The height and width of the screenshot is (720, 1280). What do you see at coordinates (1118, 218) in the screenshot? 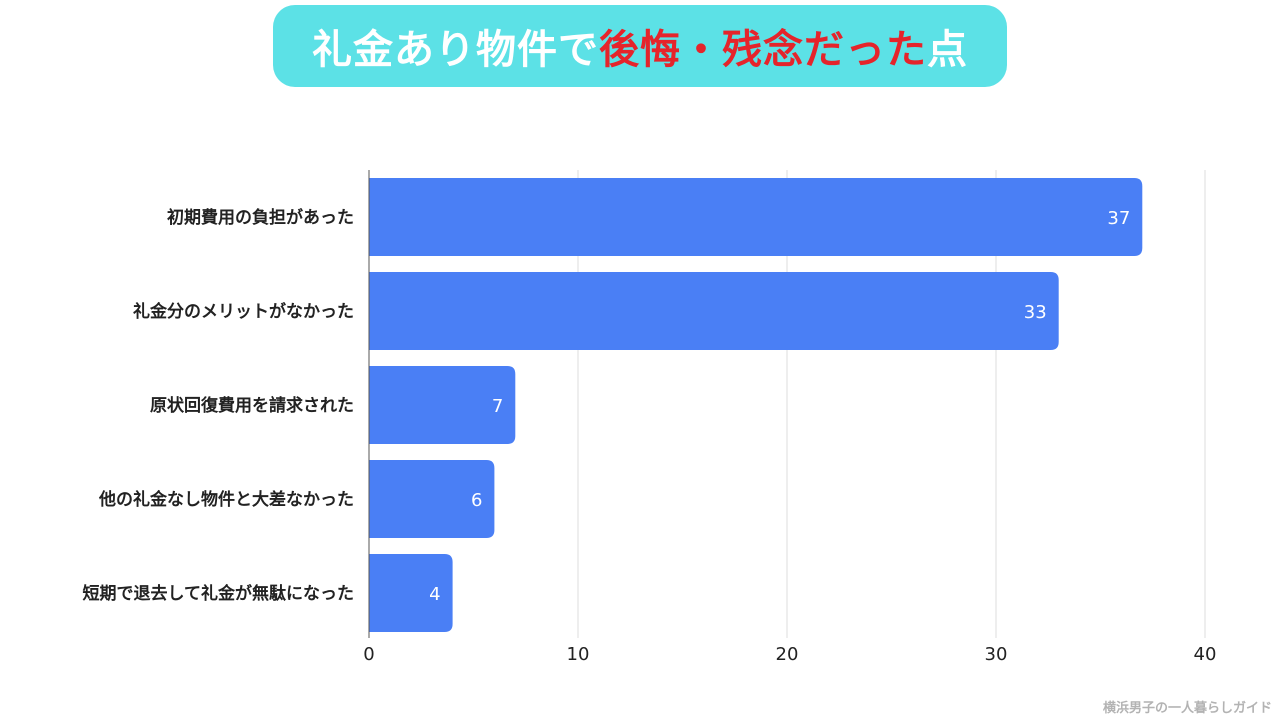
I see `data-label-1: 37` at bounding box center [1118, 218].